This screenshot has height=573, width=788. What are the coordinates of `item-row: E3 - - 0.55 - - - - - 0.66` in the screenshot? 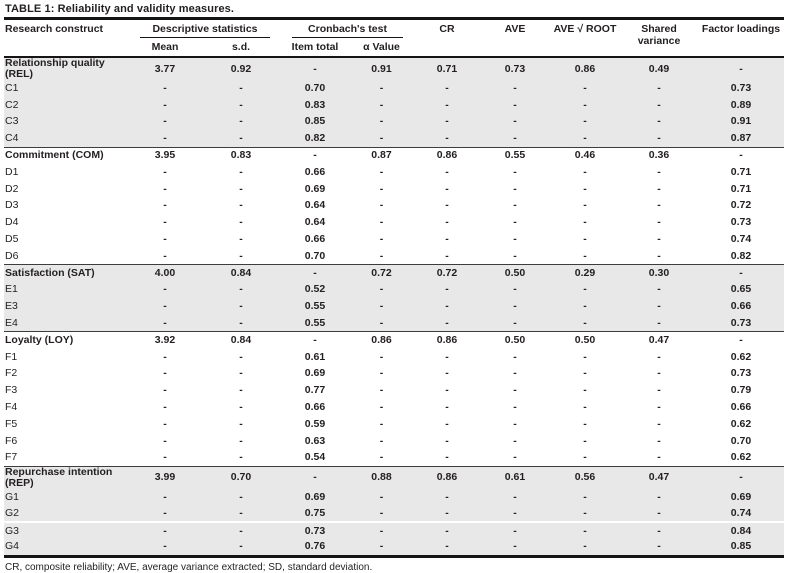 It's located at (394, 307).